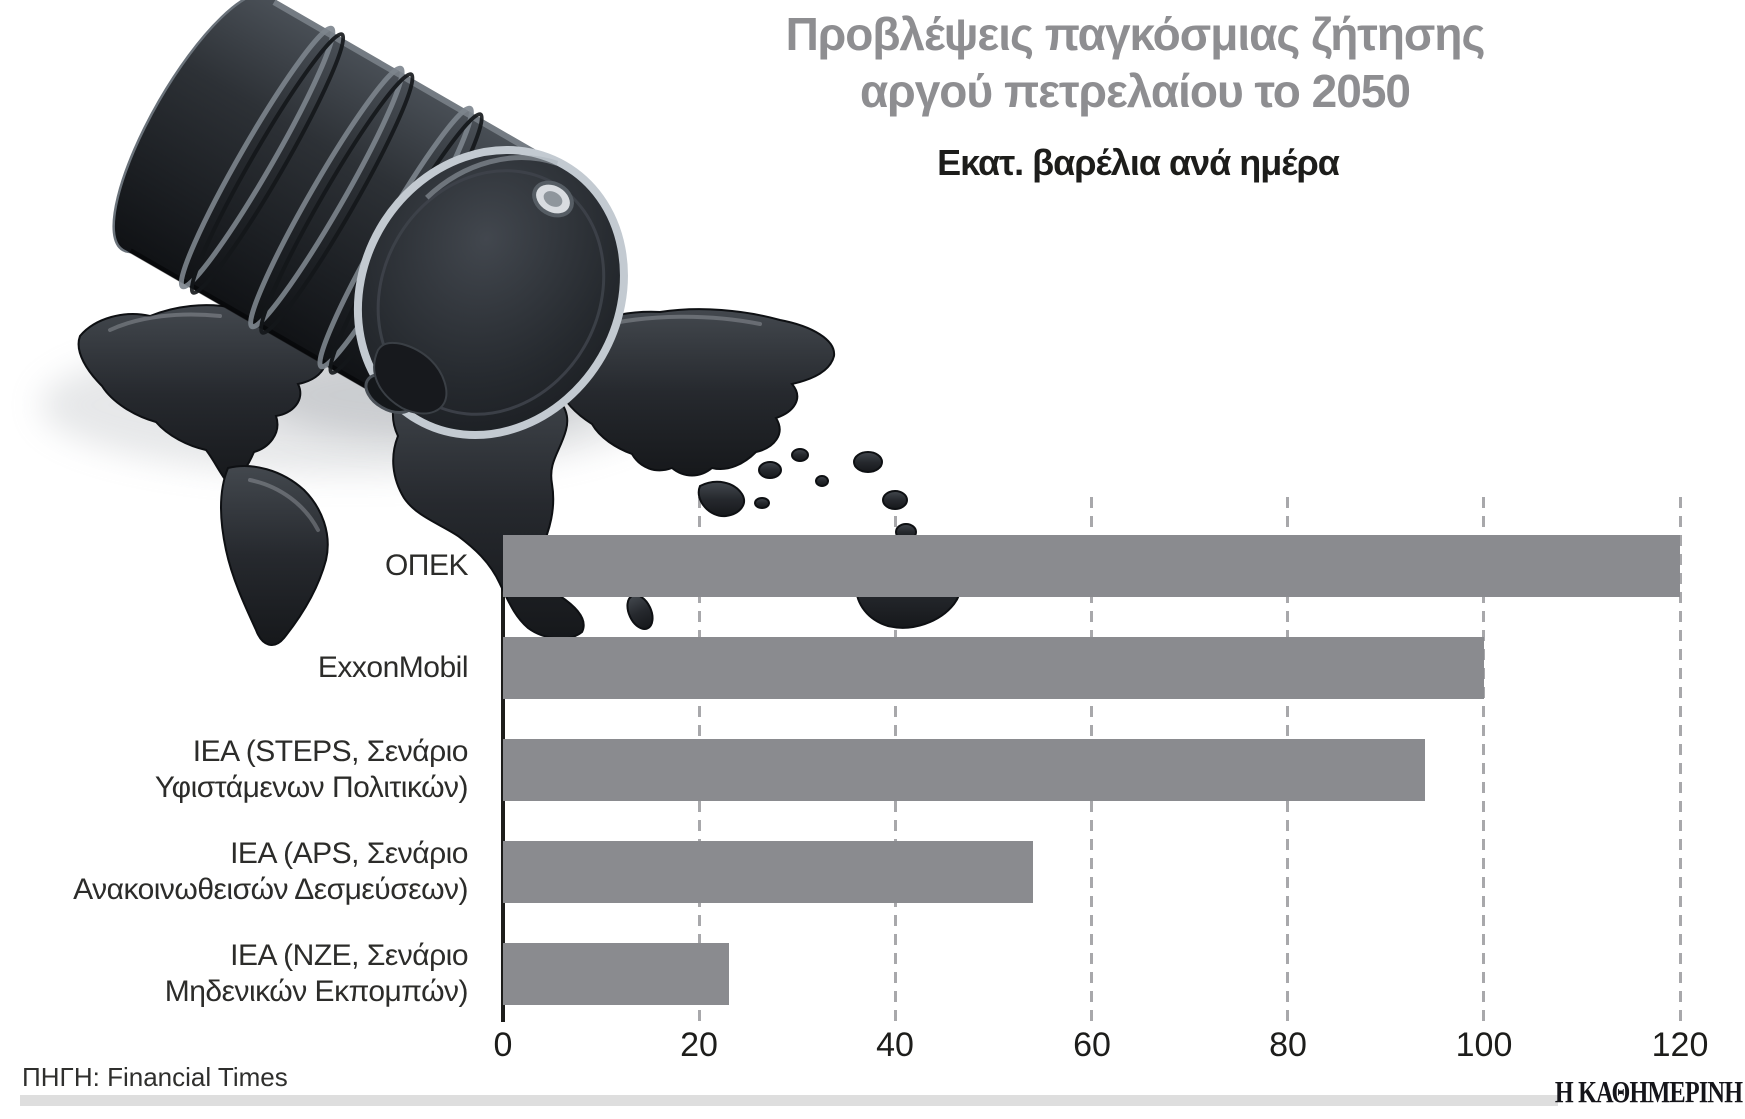 The width and height of the screenshot is (1745, 1119). I want to click on category-label-line: Υφιστάμενων Πολιτικών), so click(311, 787).